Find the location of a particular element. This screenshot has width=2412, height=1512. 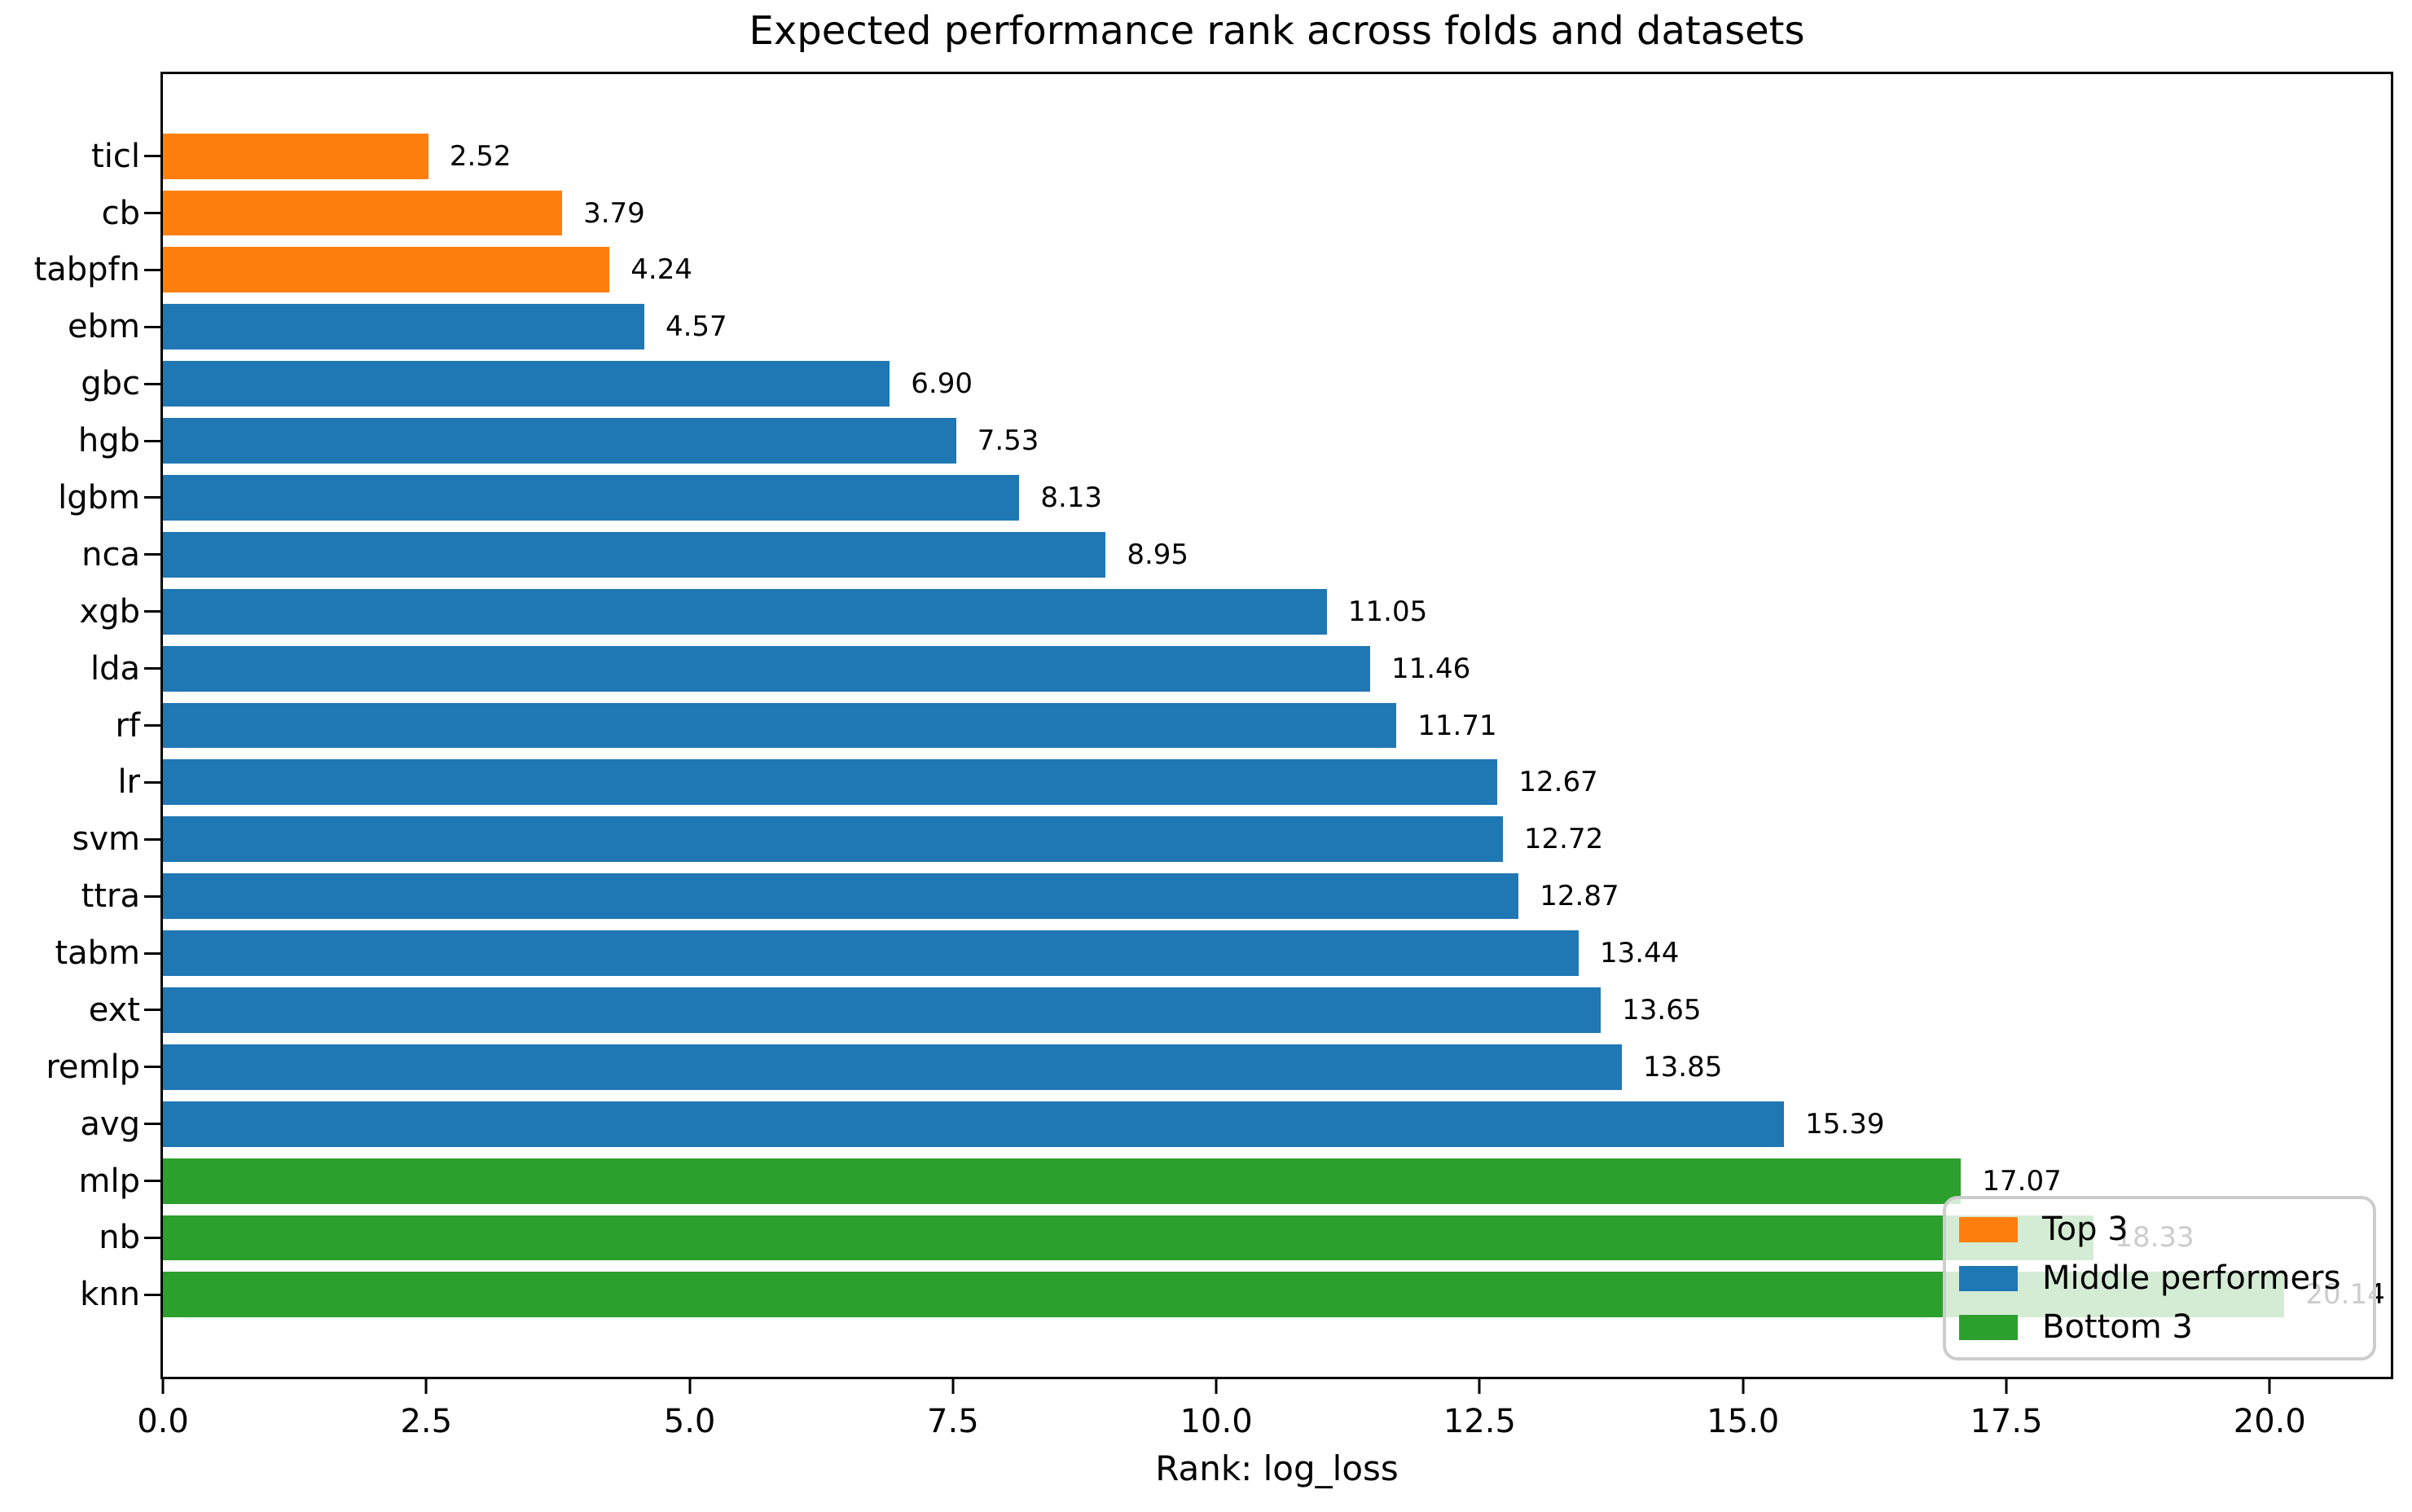

bar-knn is located at coordinates (1224, 1295).